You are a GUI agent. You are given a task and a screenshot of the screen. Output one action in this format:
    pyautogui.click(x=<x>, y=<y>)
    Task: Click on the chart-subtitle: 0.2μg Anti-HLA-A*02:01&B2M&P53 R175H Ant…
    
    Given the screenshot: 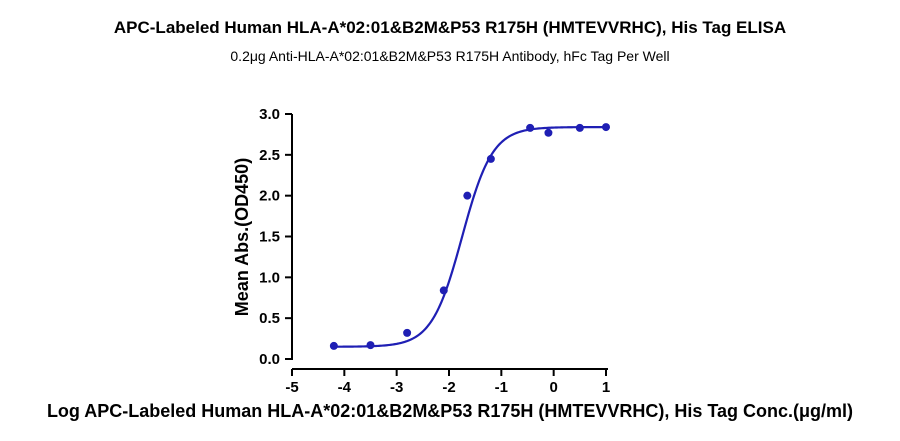 What is the action you would take?
    pyautogui.click(x=449, y=56)
    